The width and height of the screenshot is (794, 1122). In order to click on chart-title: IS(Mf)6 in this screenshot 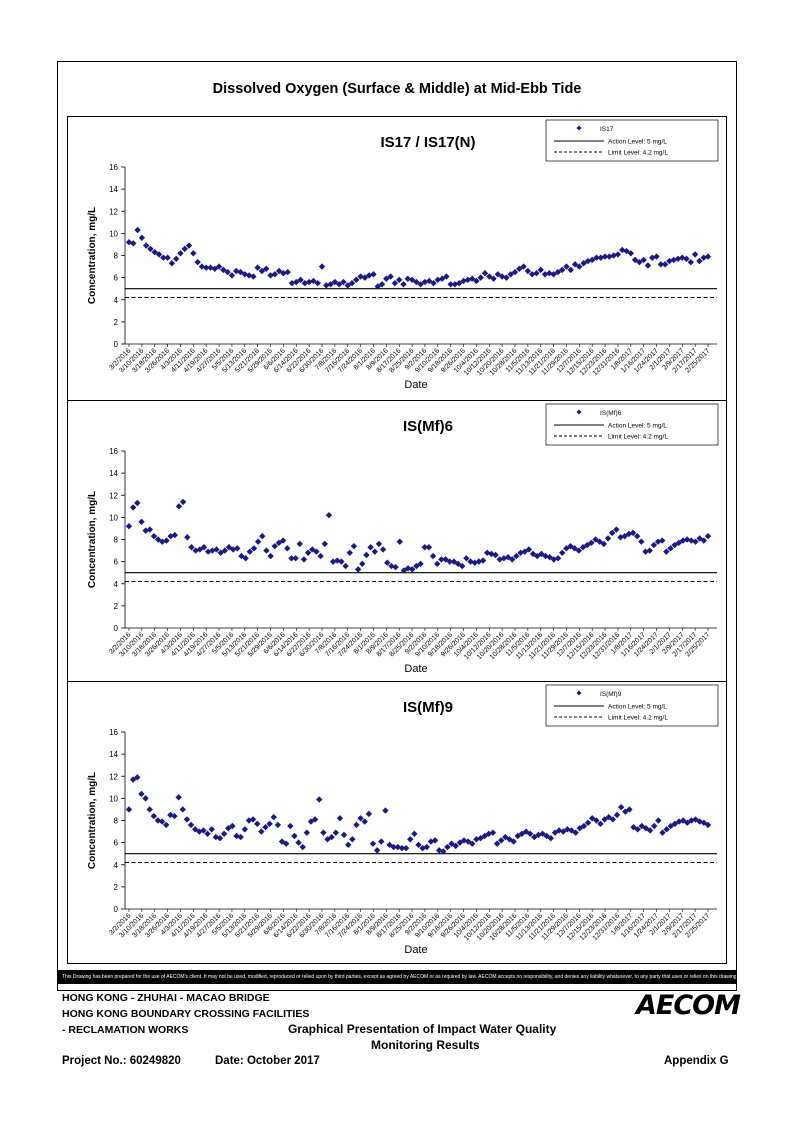, I will do `click(428, 426)`.